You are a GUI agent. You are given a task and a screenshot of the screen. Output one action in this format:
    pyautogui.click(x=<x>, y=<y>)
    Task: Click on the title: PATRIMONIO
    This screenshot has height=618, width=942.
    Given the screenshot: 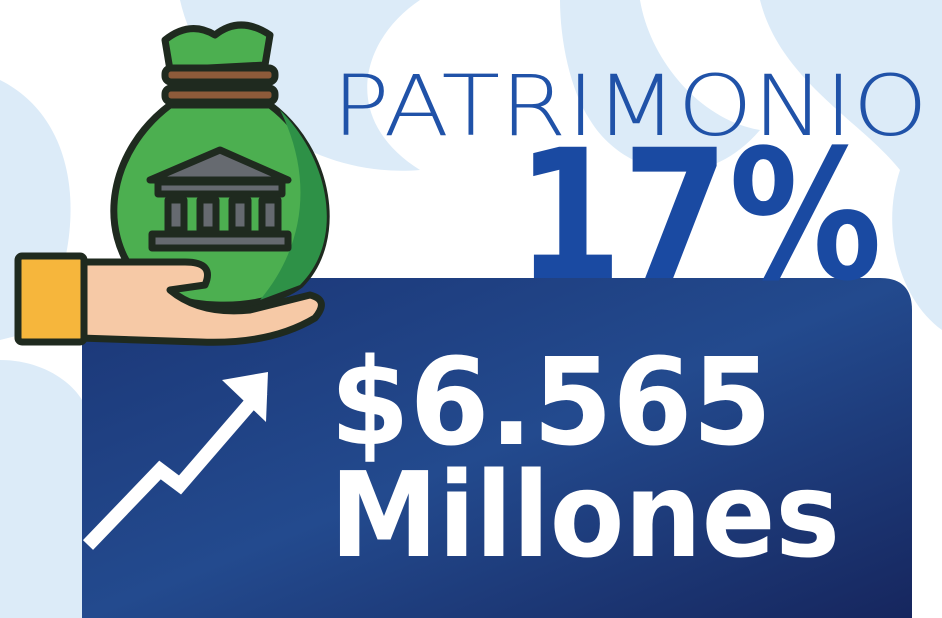 What is the action you would take?
    pyautogui.click(x=630, y=106)
    